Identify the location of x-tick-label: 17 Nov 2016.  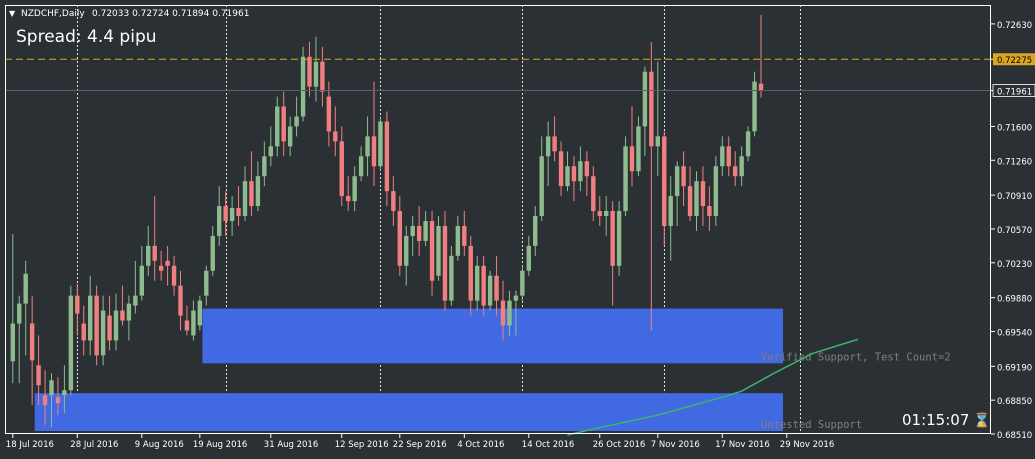
(742, 445).